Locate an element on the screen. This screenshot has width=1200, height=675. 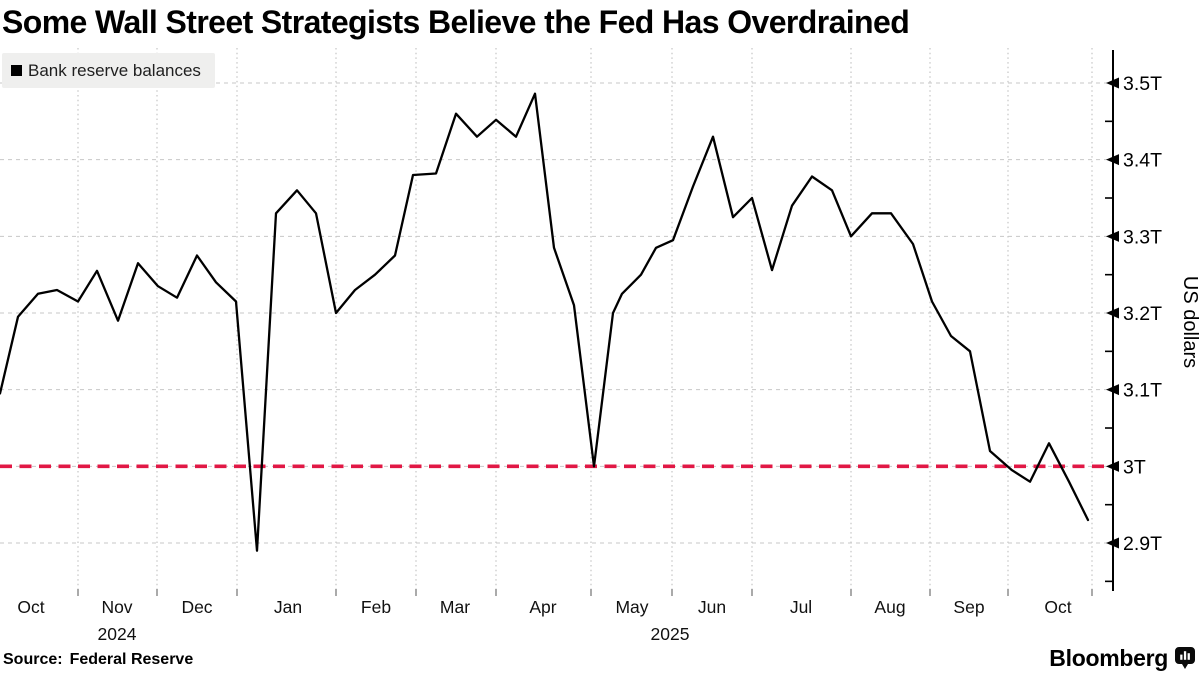
legend-chip: Bank reserve balances is located at coordinates (108, 70).